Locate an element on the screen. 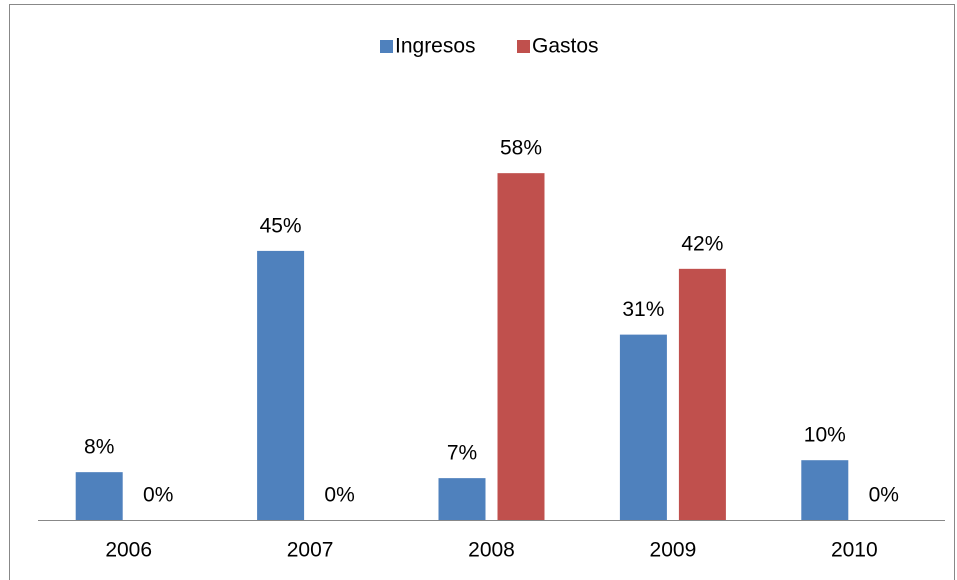 The height and width of the screenshot is (580, 957). legend-label: Gastos is located at coordinates (565, 46).